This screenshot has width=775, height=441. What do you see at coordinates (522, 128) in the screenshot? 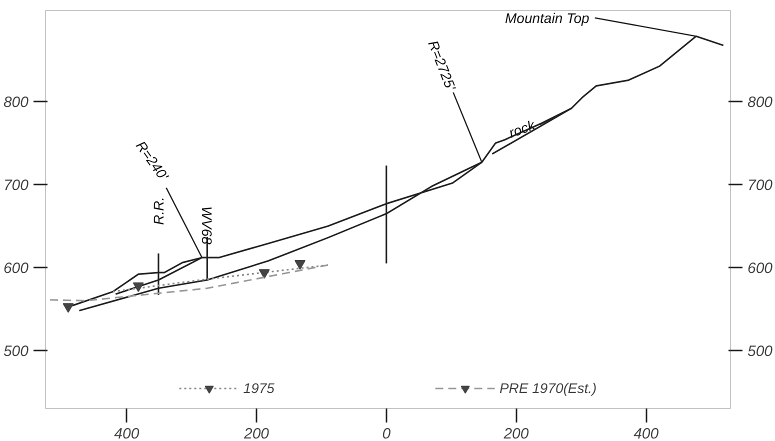
I see `annotation: rock` at bounding box center [522, 128].